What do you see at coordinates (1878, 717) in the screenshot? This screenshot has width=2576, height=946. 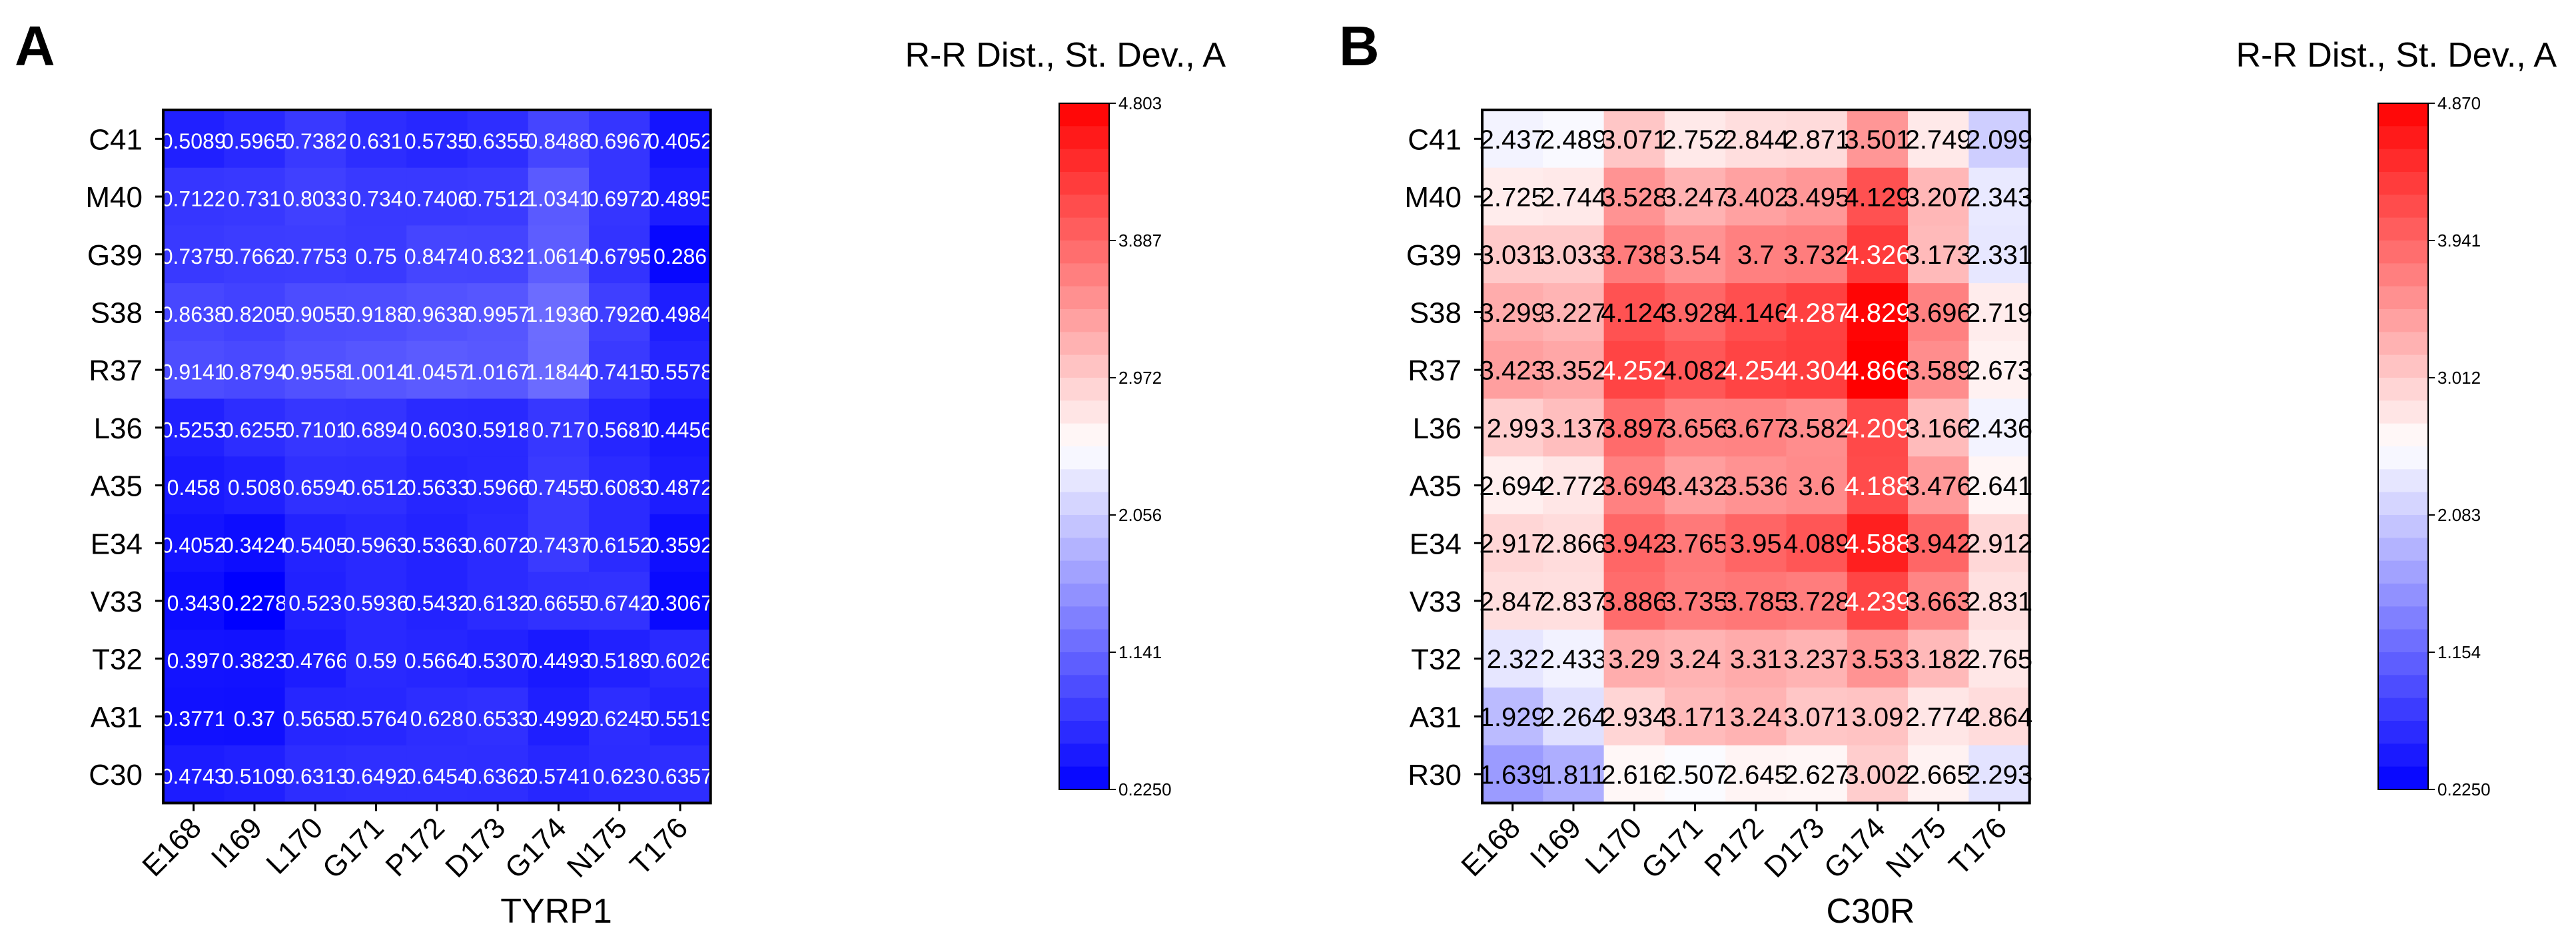 I see `heatmap-cell-value: 3.09` at bounding box center [1878, 717].